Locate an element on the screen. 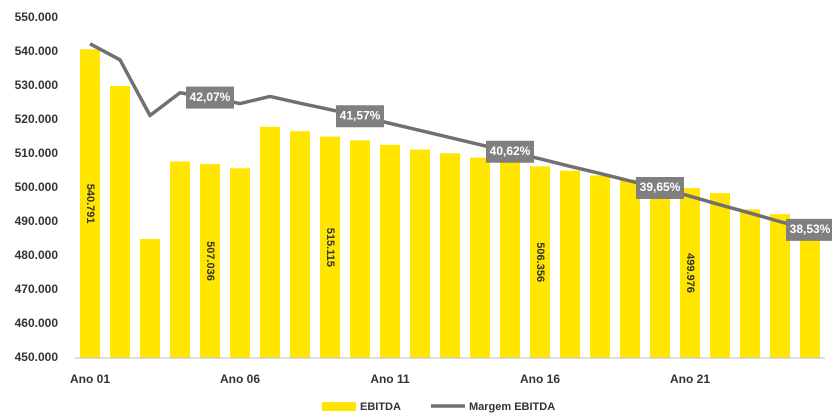  legend-label: EBITDA is located at coordinates (380, 407).